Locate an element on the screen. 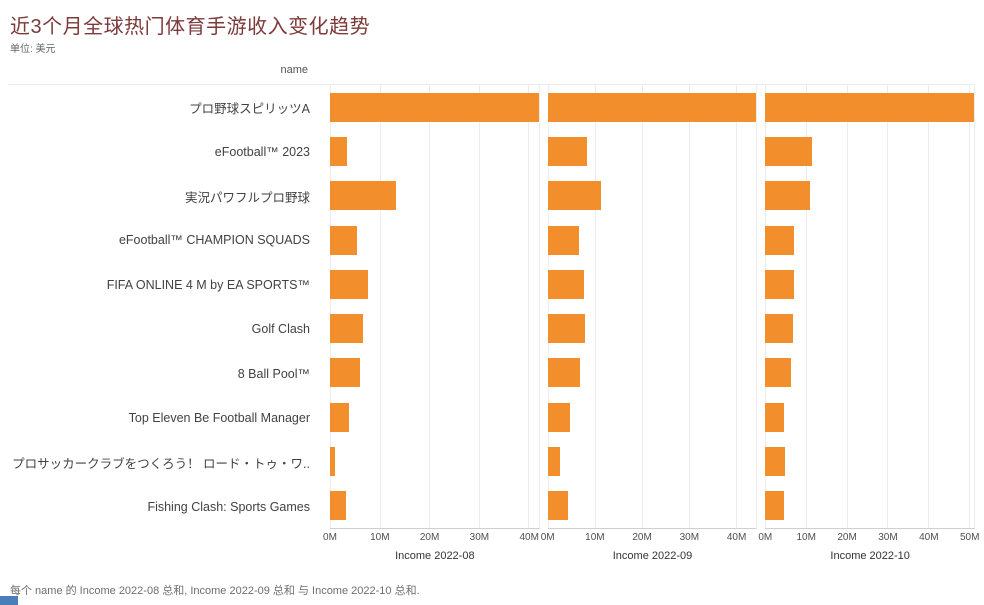 Image resolution: width=984 pixels, height=605 pixels. x-axis-ticks-2022-09: 0M 10M 20M 30M 40M is located at coordinates (649, 538).